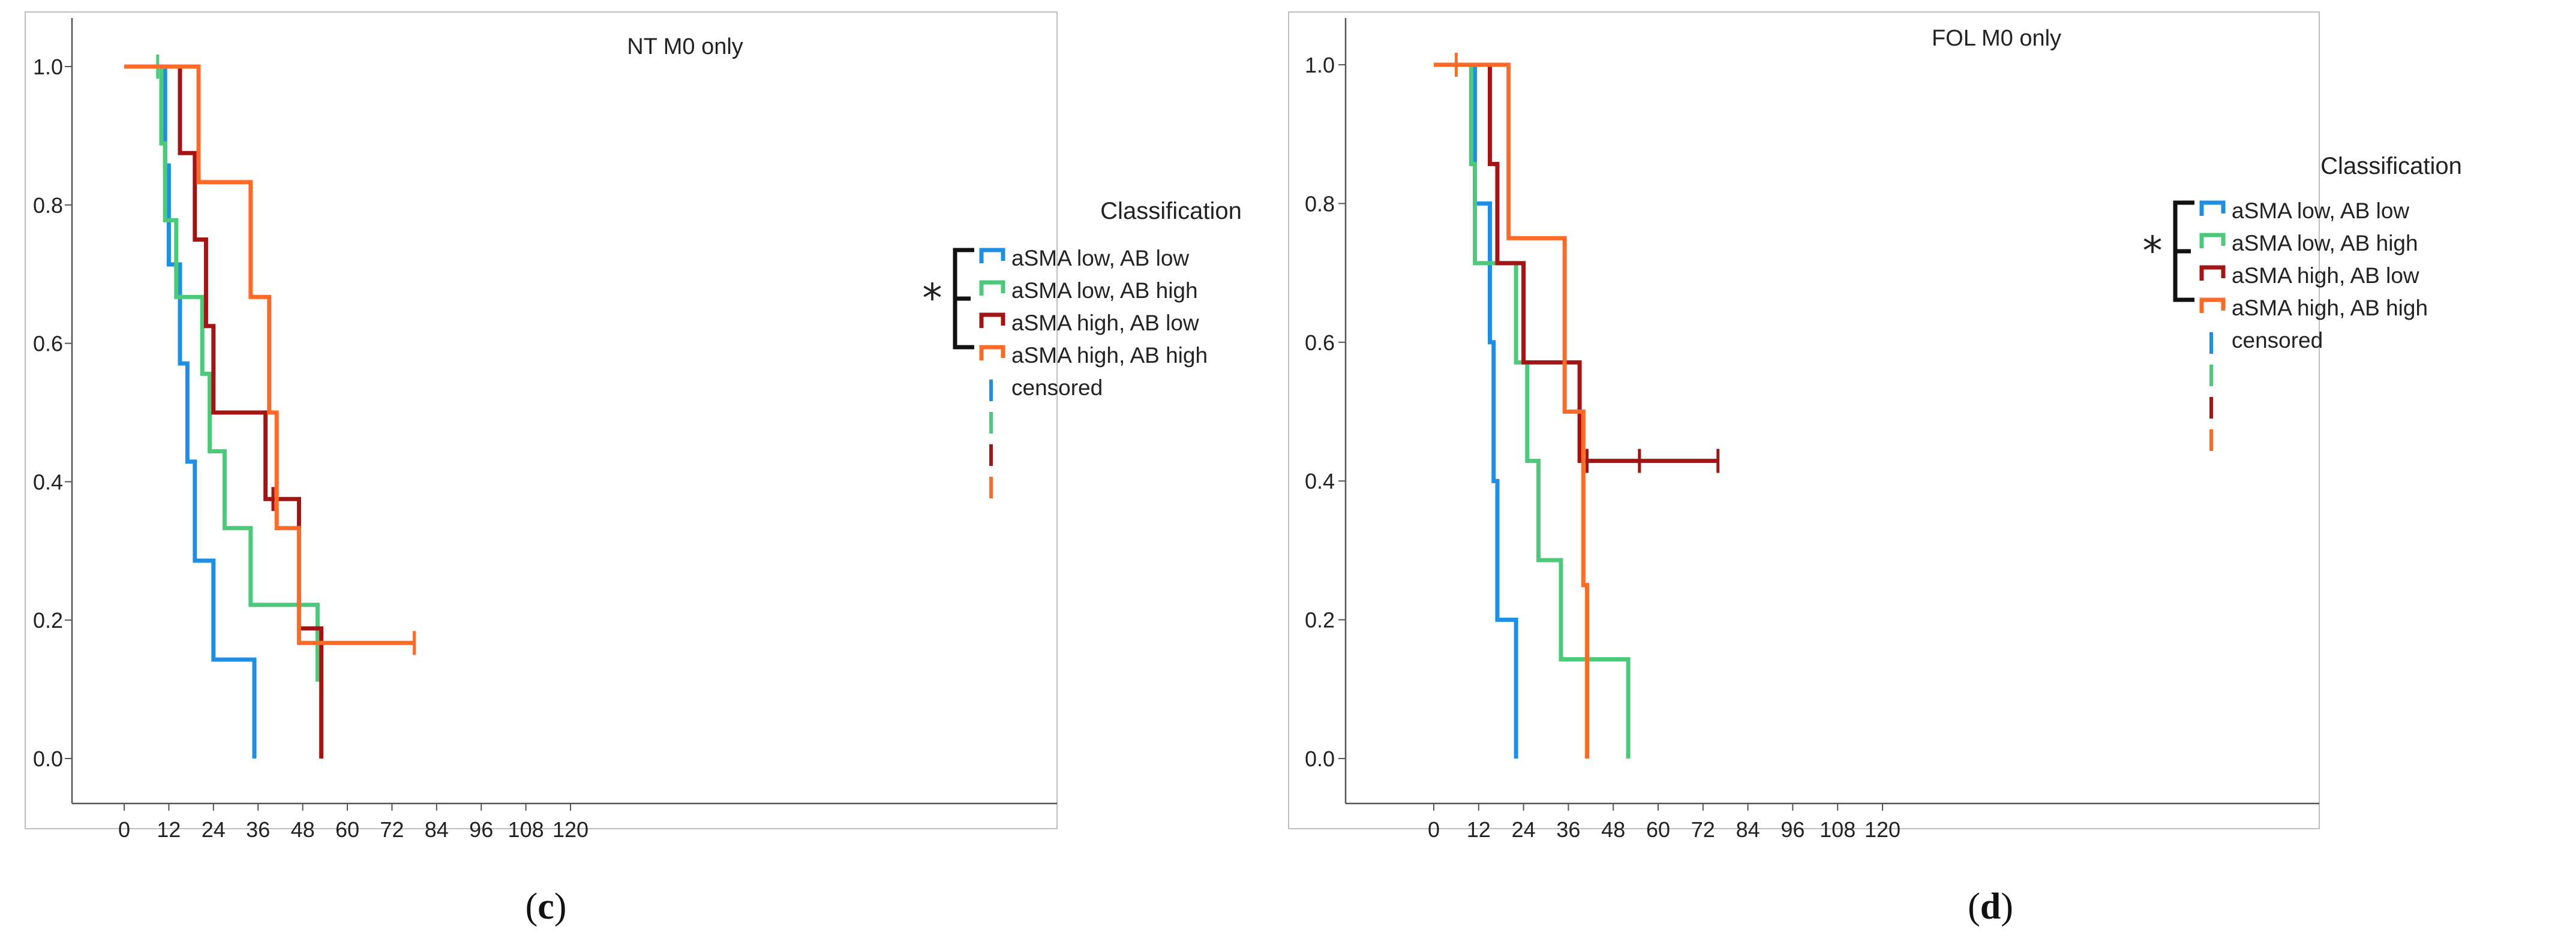 This screenshot has width=2576, height=936. Describe the element at coordinates (1996, 38) in the screenshot. I see `chart-title: FOL M0 only` at that location.